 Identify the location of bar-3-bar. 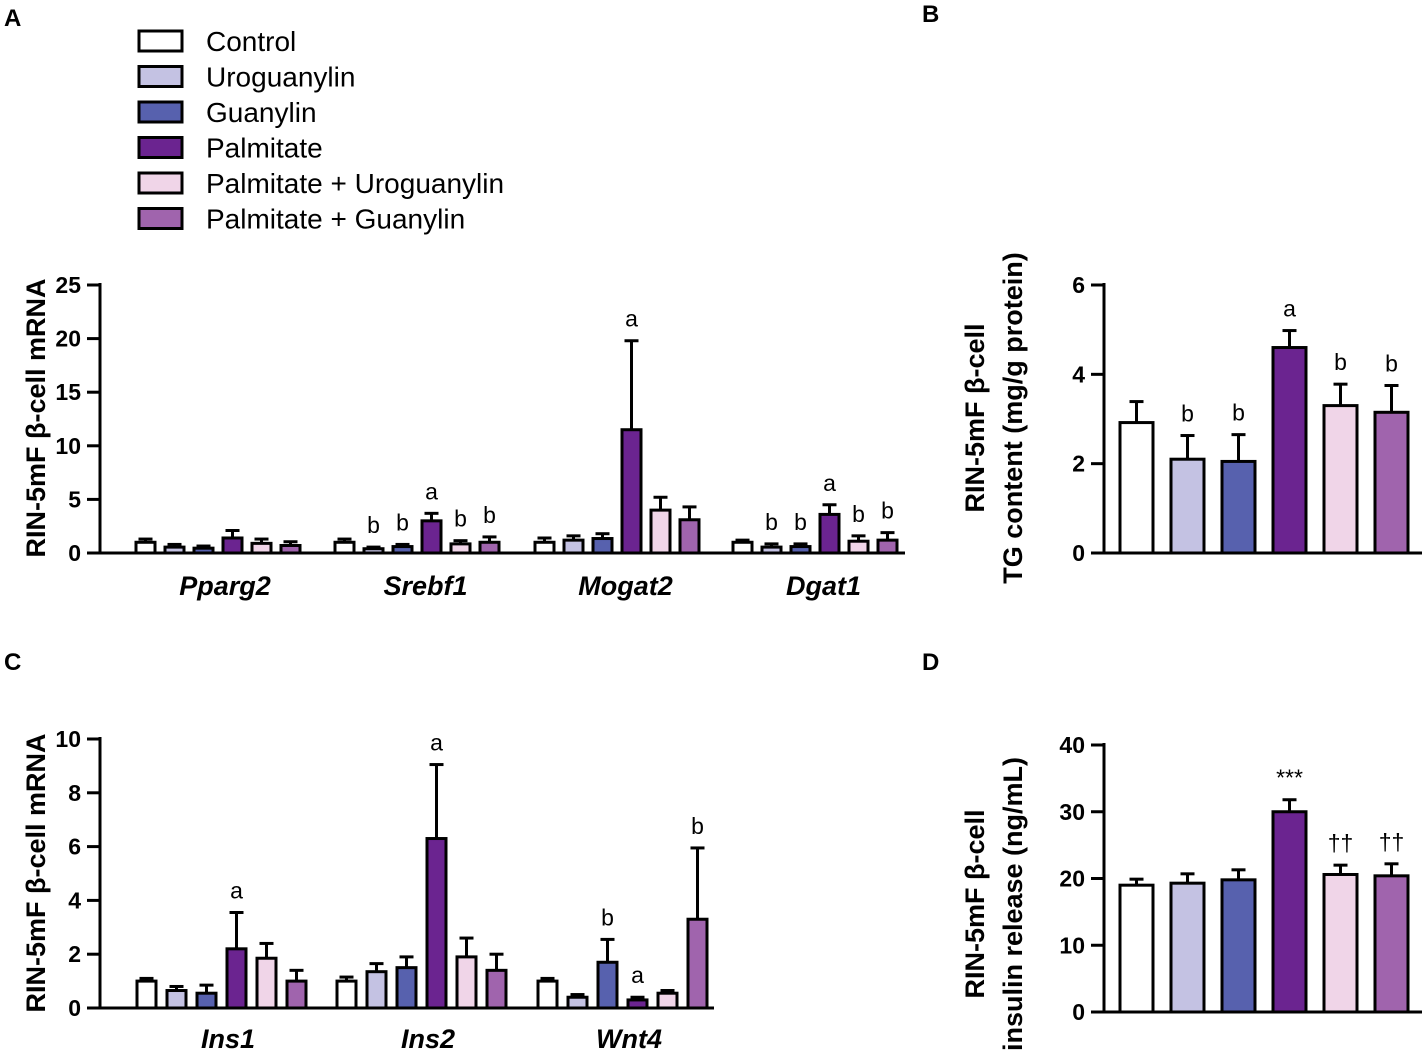
(1289, 912).